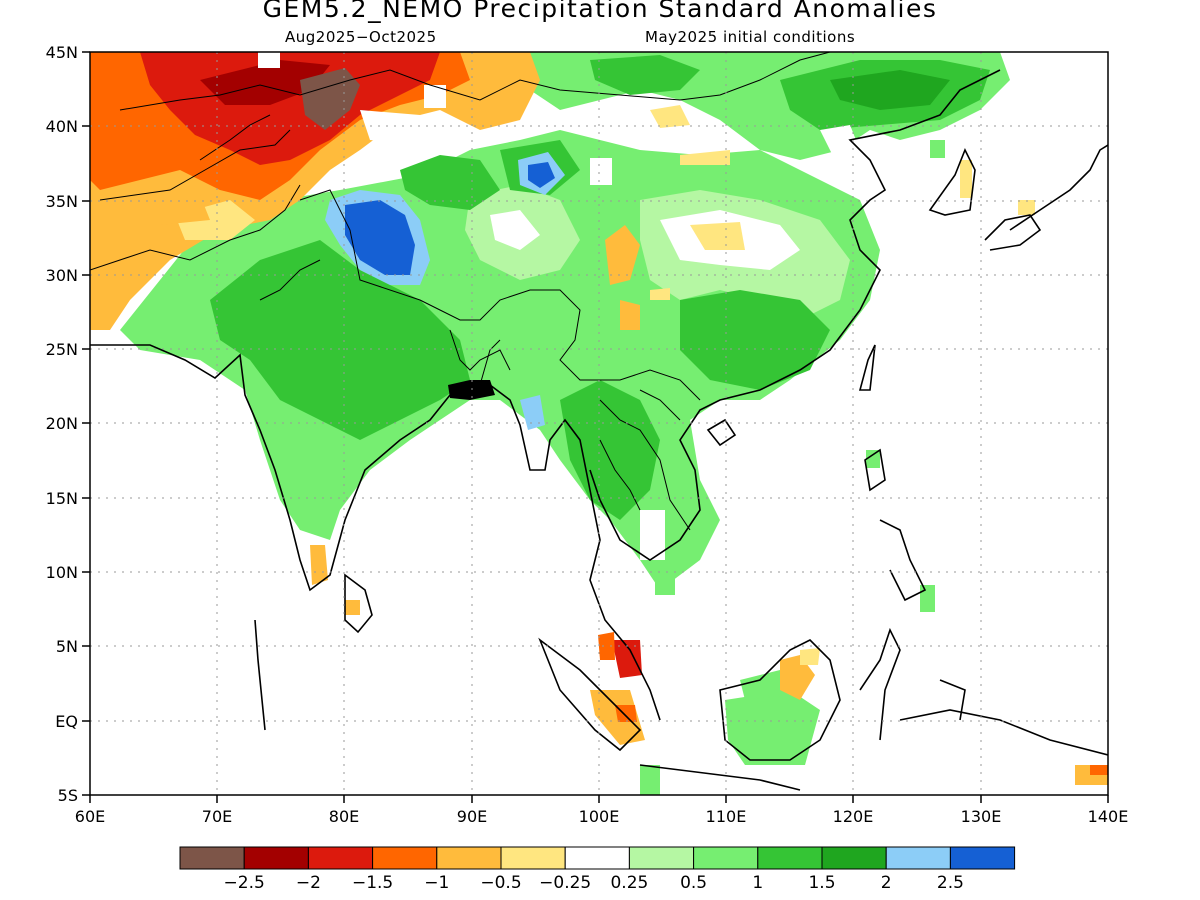  I want to click on colorbar-label: 1.5, so click(821, 883).